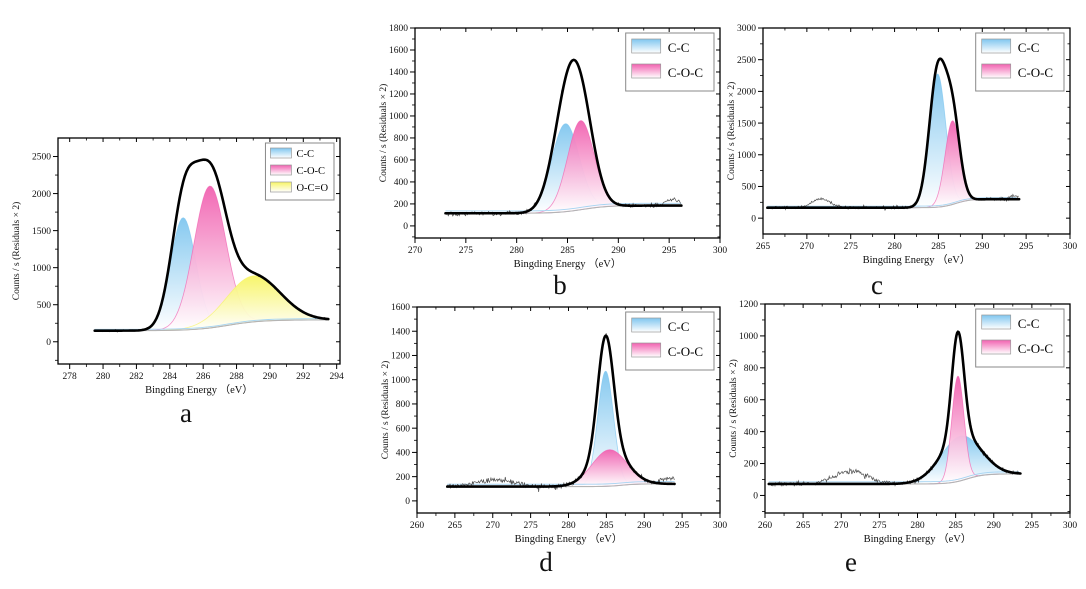  Describe the element at coordinates (560, 285) in the screenshot. I see `panel-caption-b: b` at that location.